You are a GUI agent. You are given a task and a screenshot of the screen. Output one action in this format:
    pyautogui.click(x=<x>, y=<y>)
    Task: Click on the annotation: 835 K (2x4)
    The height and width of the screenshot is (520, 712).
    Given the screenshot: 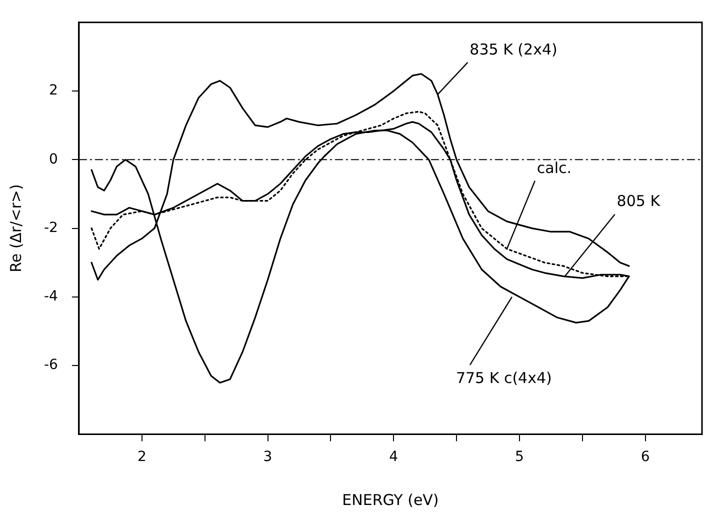 What is the action you would take?
    pyautogui.click(x=514, y=49)
    